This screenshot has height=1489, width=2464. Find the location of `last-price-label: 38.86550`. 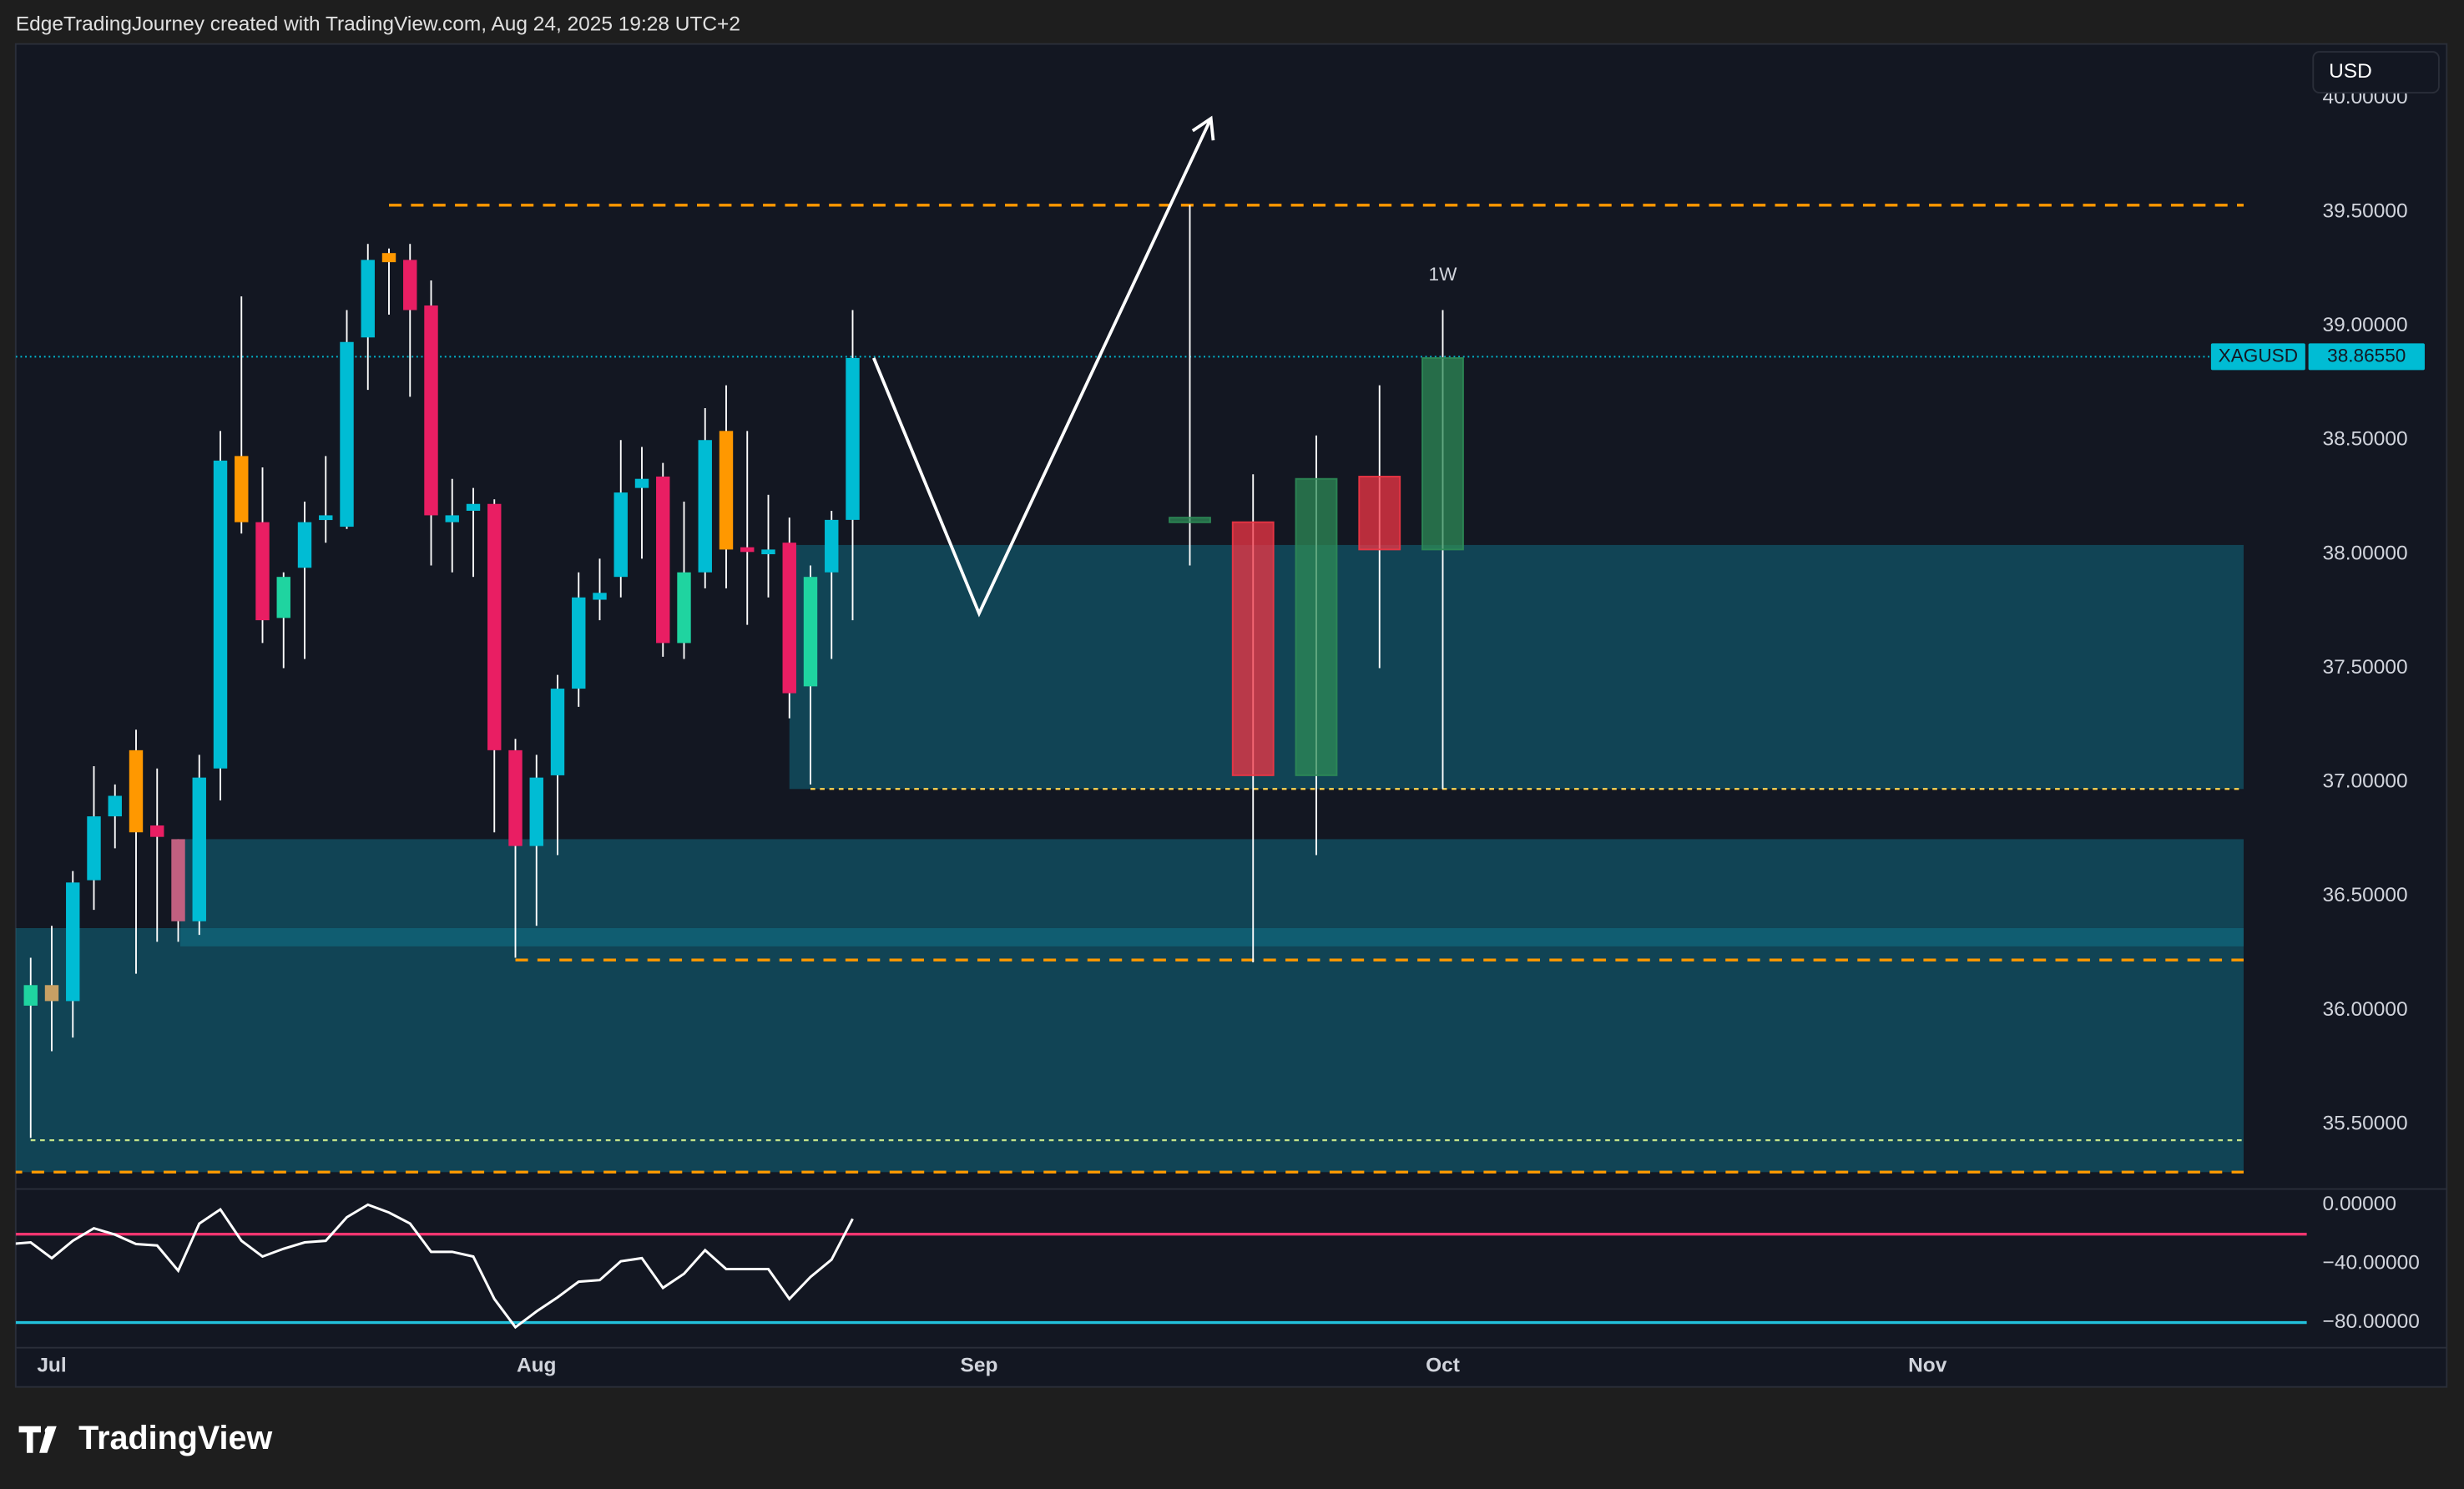

last-price-label: 38.86550 is located at coordinates (2366, 355).